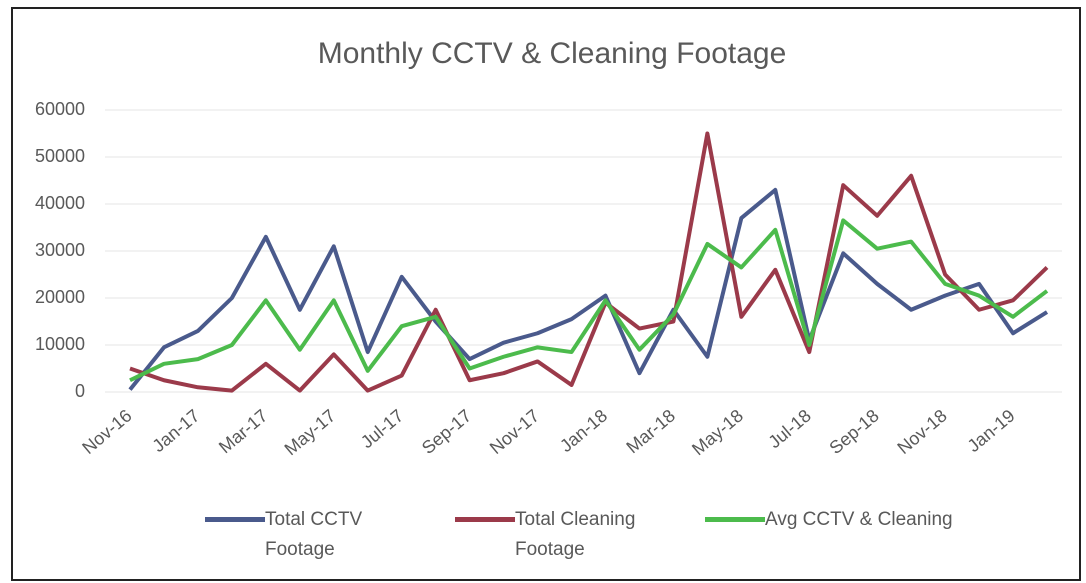 This screenshot has width=1086, height=583. Describe the element at coordinates (243, 431) in the screenshot. I see `x-tick-label: Mar-17` at that location.